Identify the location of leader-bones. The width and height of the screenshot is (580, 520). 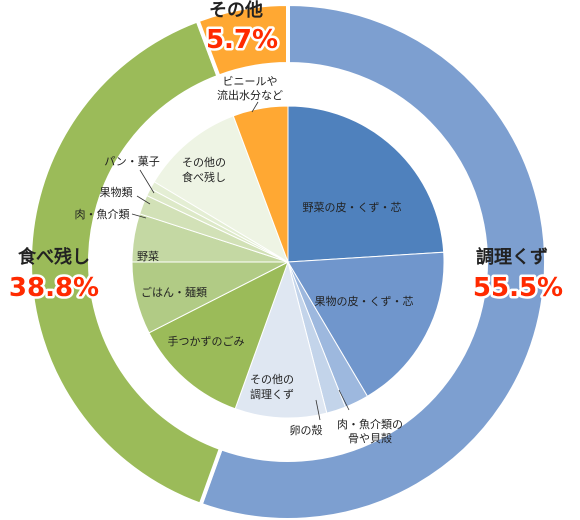
(344, 400).